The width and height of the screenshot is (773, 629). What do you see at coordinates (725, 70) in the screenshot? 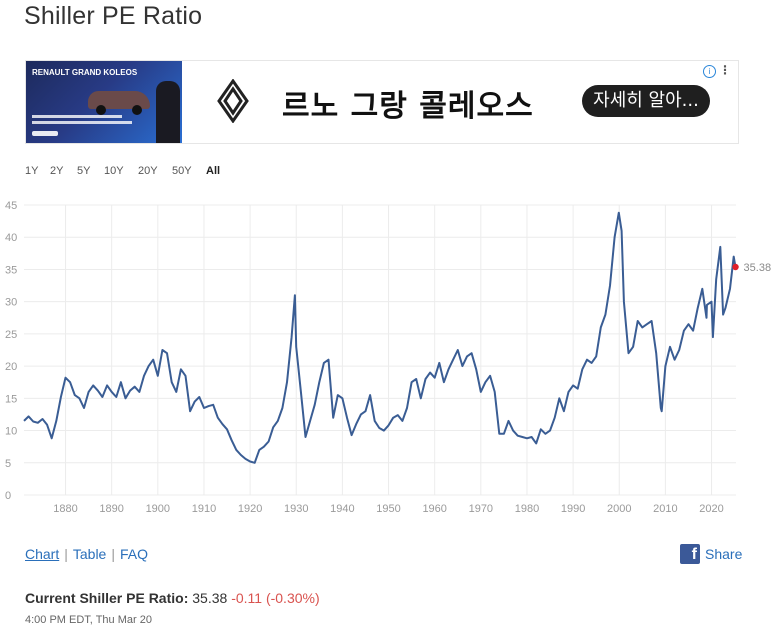
I see `ad-more-icon: ⋮` at bounding box center [725, 70].